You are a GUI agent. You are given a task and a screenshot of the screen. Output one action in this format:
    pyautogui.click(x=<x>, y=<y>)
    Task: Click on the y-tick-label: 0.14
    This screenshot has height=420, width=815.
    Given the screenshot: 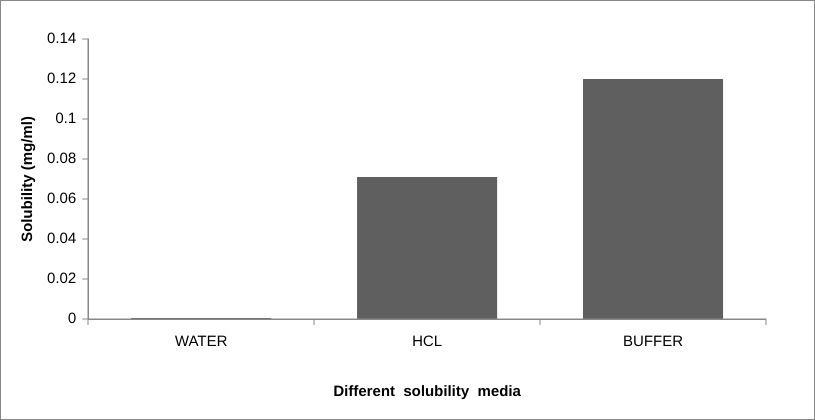 What is the action you would take?
    pyautogui.click(x=61, y=39)
    